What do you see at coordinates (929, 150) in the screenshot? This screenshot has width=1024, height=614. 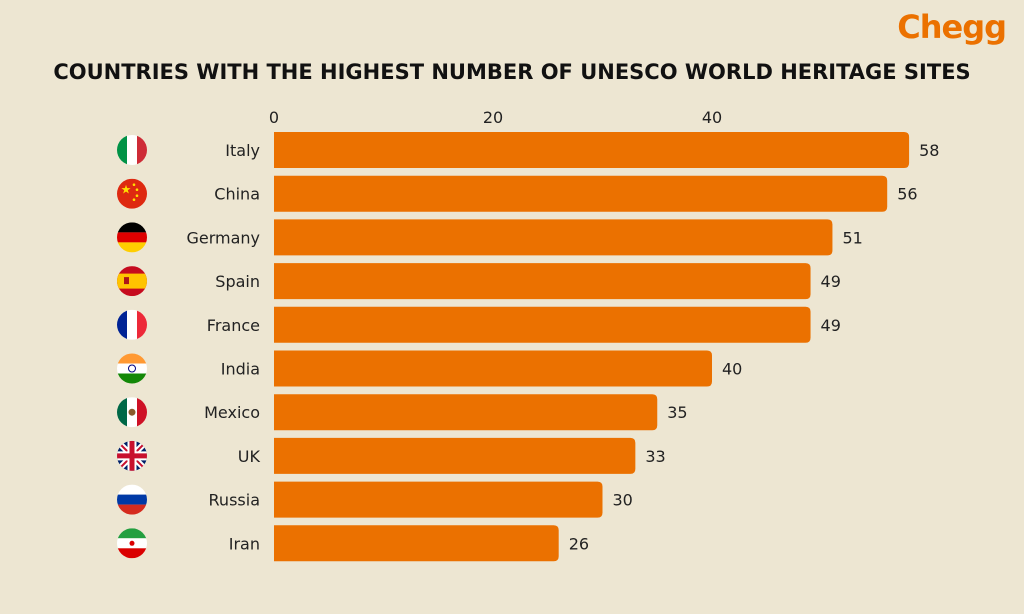 I see `value-label: 58` at bounding box center [929, 150].